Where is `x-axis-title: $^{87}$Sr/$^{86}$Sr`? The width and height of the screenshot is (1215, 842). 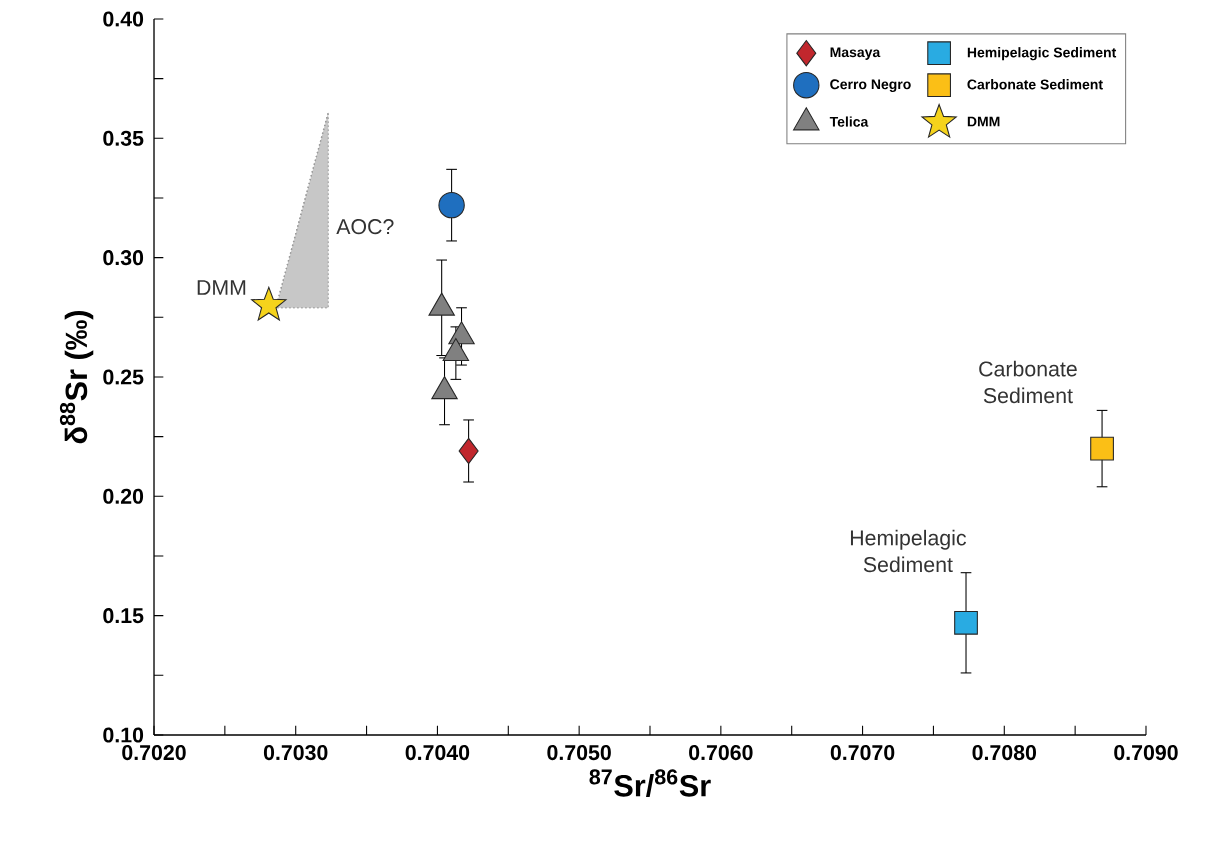
x-axis-title: $^{87}$Sr/$^{86}$Sr is located at coordinates (650, 783).